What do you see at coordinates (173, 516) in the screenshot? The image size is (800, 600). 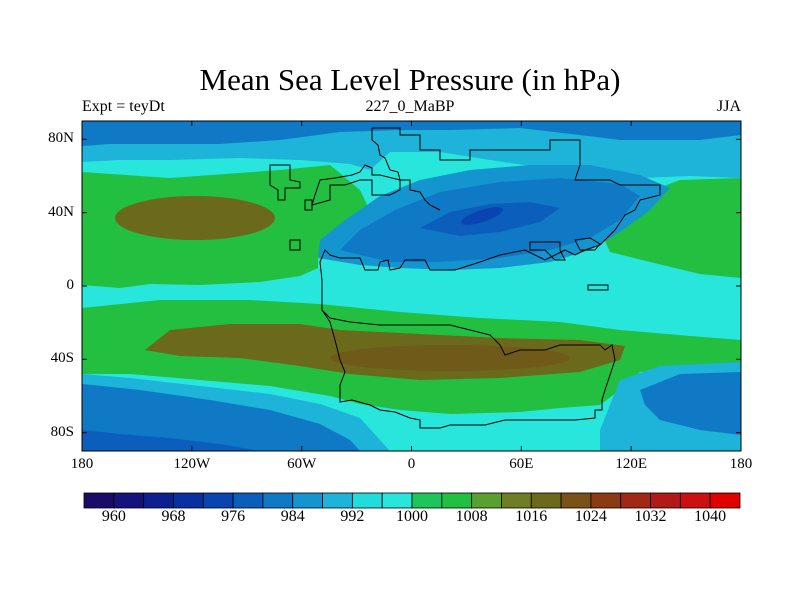 I see `colorbar-label: 968` at bounding box center [173, 516].